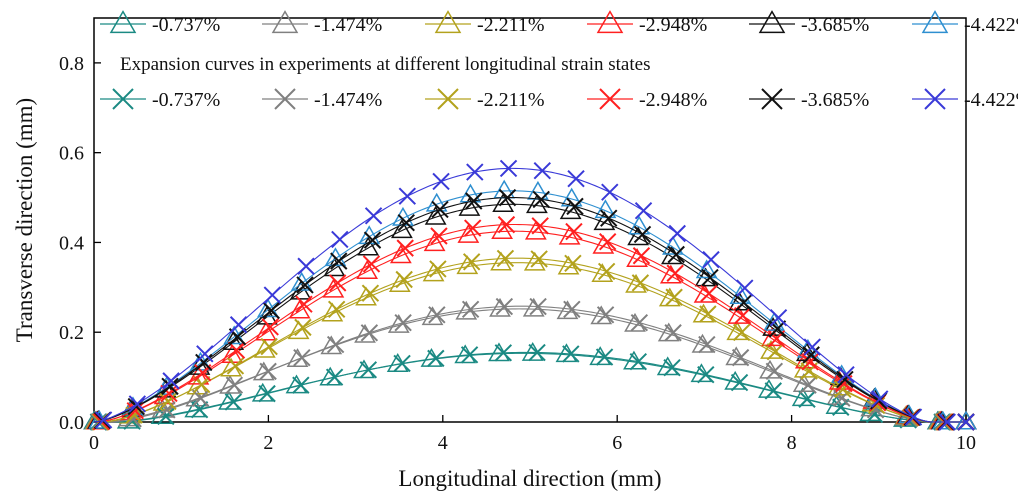 The image size is (1018, 497). I want to click on legend-entry: -3.685%, so click(809, 23).